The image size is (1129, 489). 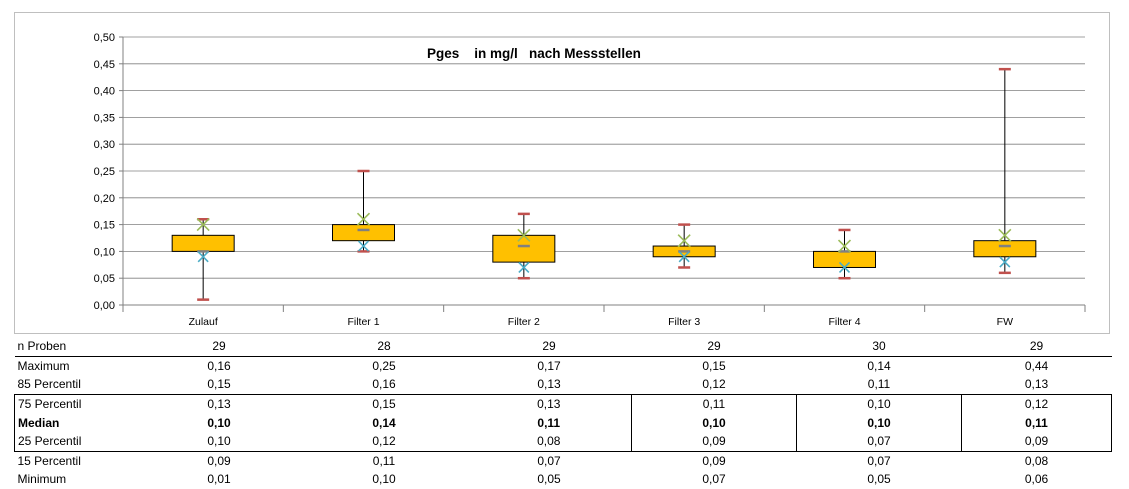 What do you see at coordinates (104, 118) in the screenshot?
I see `y-tick-label: 0,35` at bounding box center [104, 118].